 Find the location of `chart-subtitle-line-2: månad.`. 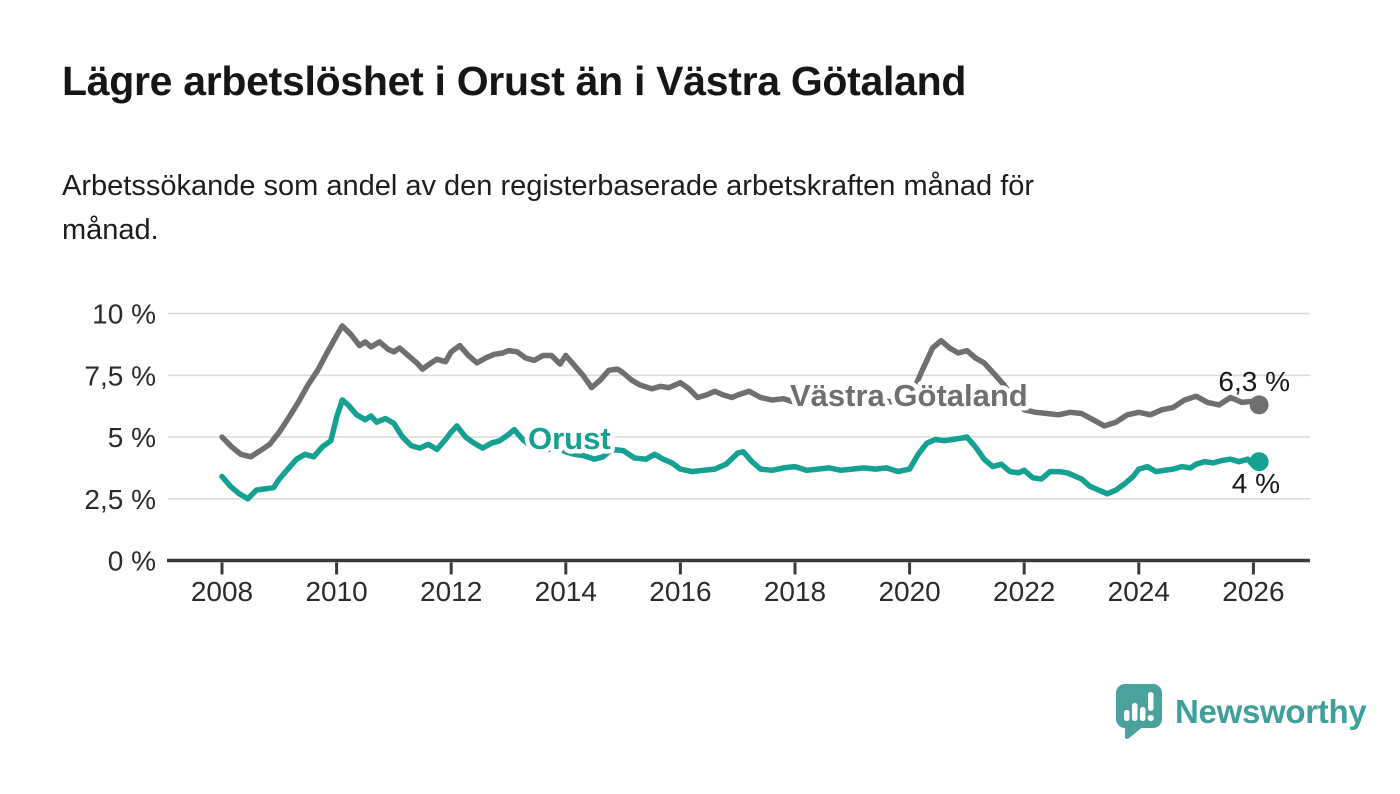

chart-subtitle-line-2: månad. is located at coordinates (110, 230).